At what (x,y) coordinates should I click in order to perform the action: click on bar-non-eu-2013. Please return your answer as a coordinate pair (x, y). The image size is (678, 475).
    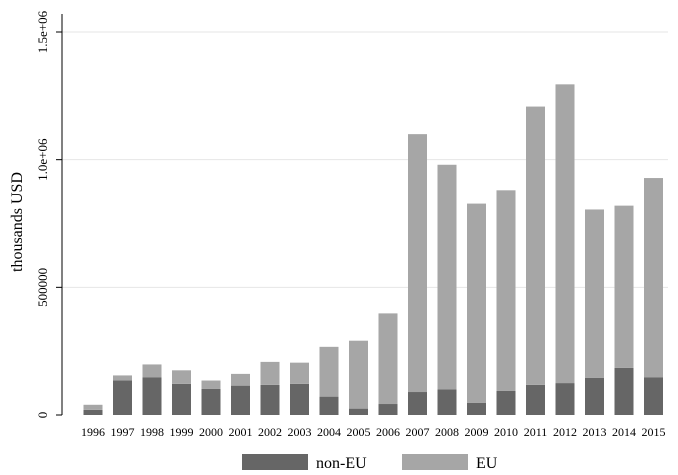
    Looking at the image, I should click on (594, 396).